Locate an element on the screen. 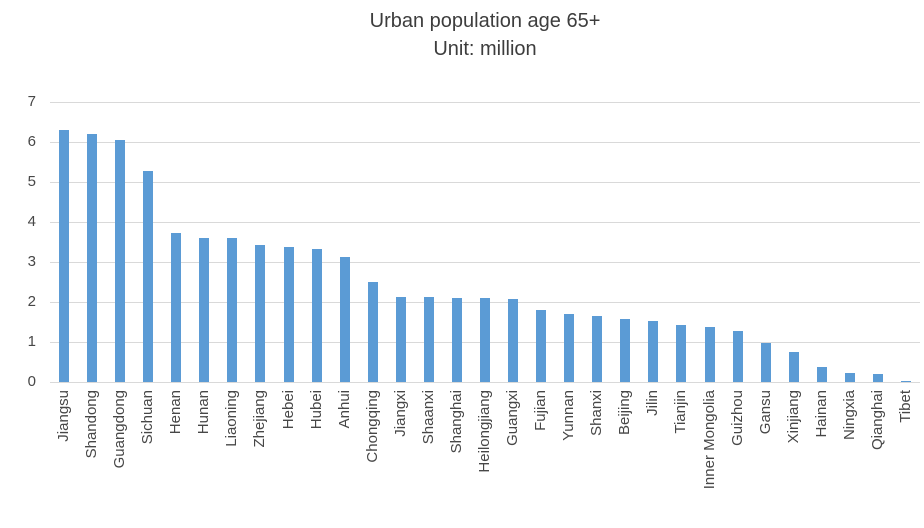 The height and width of the screenshot is (528, 924). bar-guangdong is located at coordinates (120, 261).